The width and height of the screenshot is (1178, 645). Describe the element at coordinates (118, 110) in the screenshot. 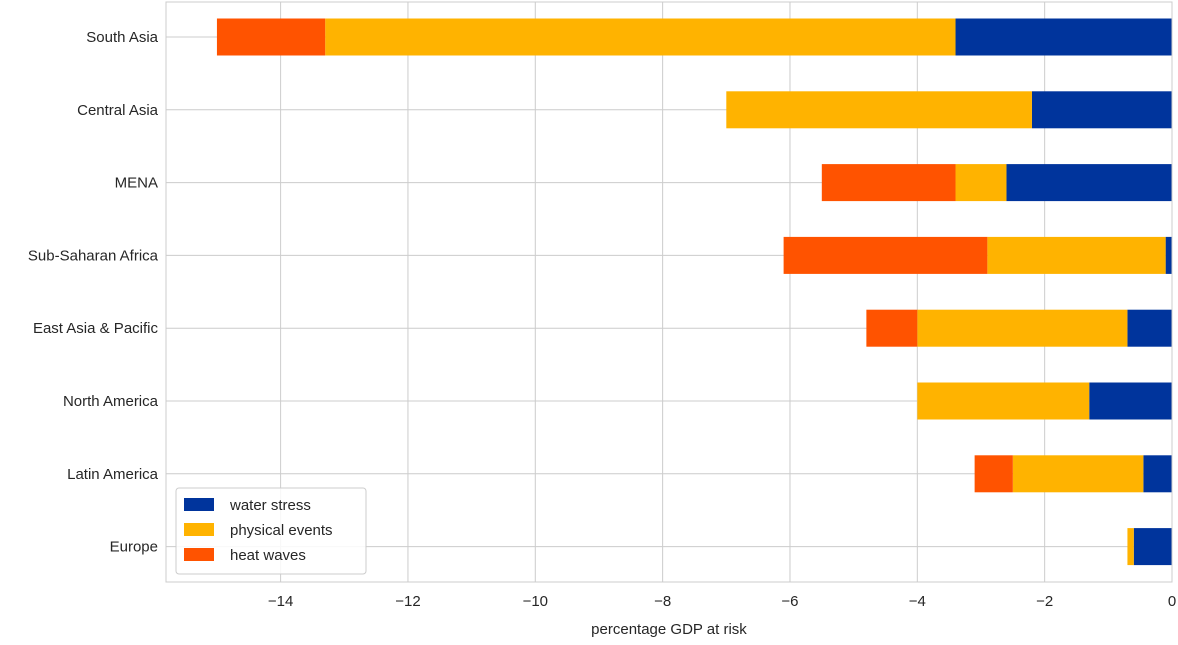

I see `y-tick-label: Central Asia` at that location.